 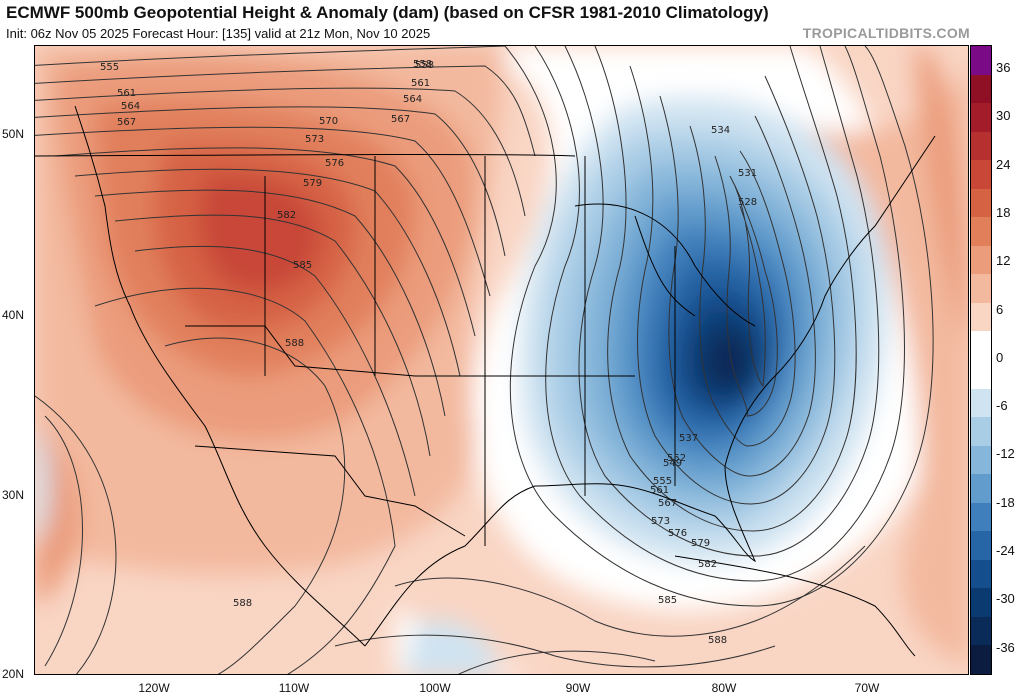 What do you see at coordinates (1000, 309) in the screenshot?
I see `colorbar-tick-label: 6` at bounding box center [1000, 309].